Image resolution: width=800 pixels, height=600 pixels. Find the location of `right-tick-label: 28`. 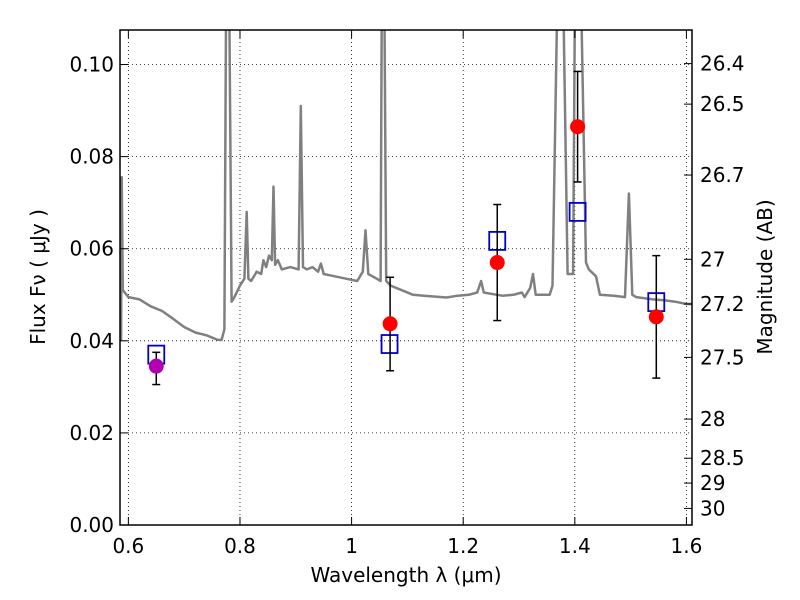

right-tick-label: 28 is located at coordinates (712, 419).